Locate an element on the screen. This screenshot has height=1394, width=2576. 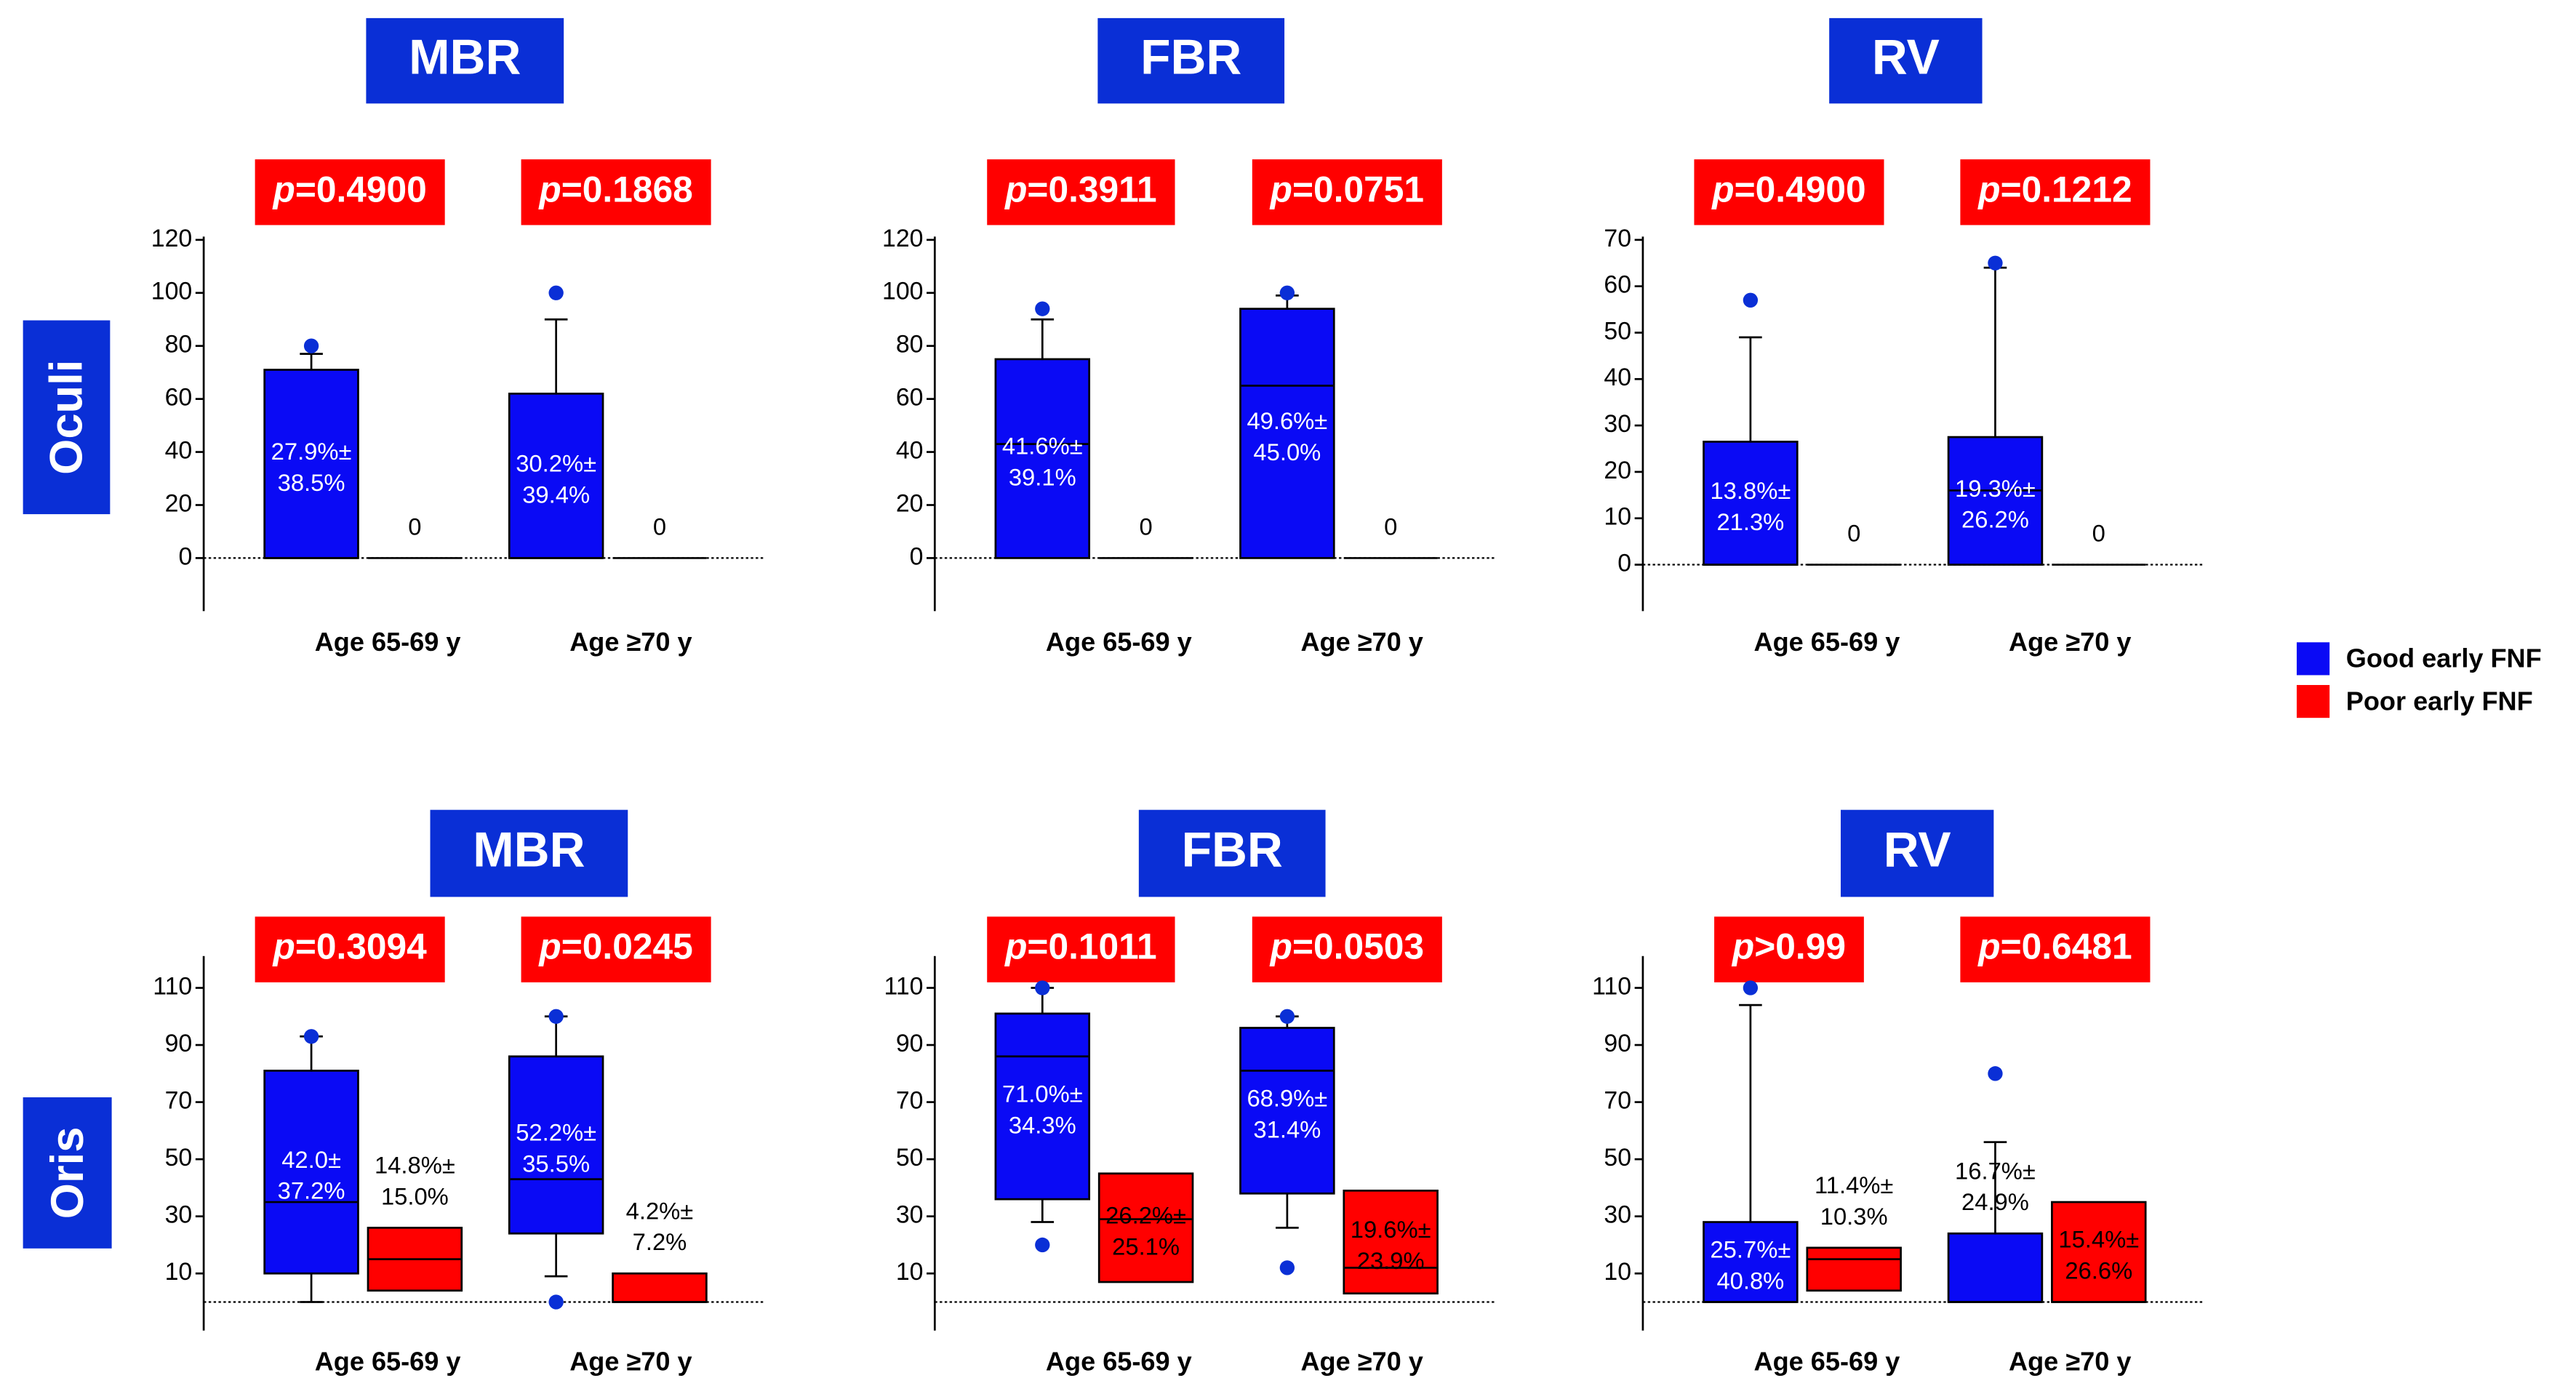
box-label: 4.2%± is located at coordinates (660, 1210).